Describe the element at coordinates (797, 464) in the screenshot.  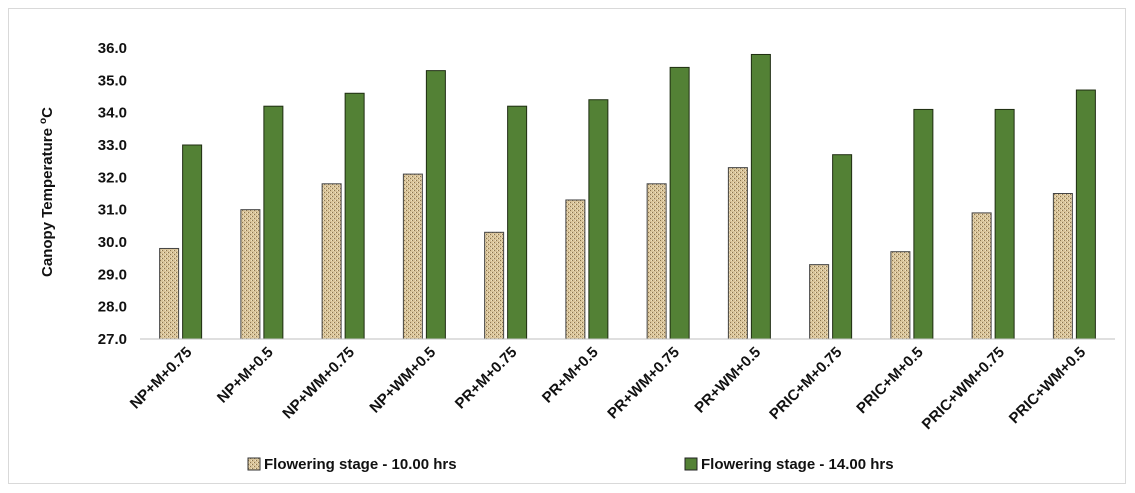
I see `legend-label-14hrs: Flowering stage - 14.00 hrs` at that location.